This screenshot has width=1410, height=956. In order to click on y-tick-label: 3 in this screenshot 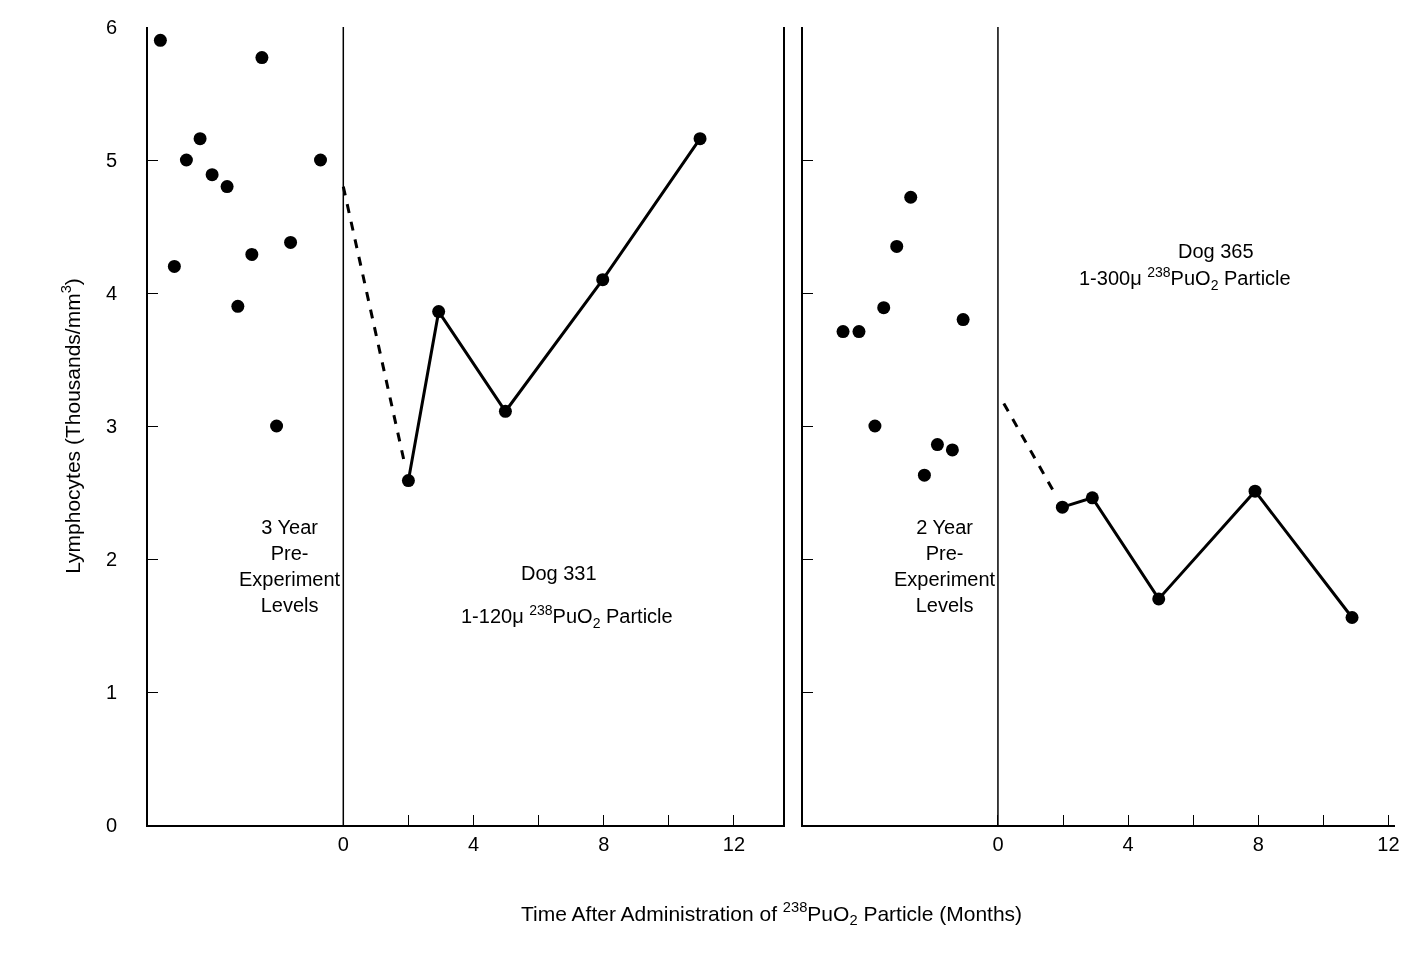, I will do `click(111, 426)`.